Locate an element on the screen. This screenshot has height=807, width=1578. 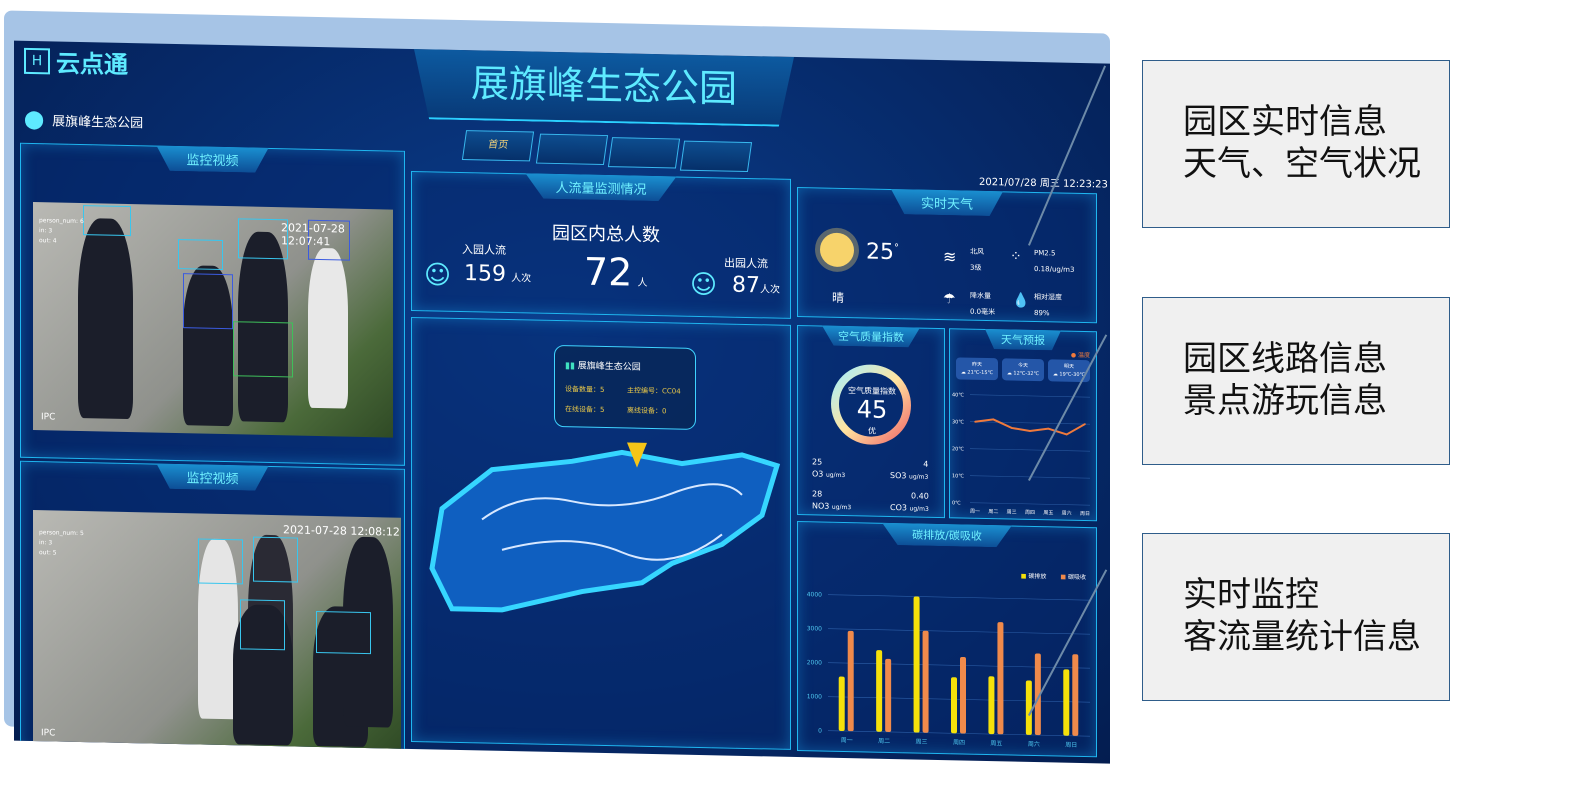
panel-title: 天气预报 is located at coordinates (1023, 340).